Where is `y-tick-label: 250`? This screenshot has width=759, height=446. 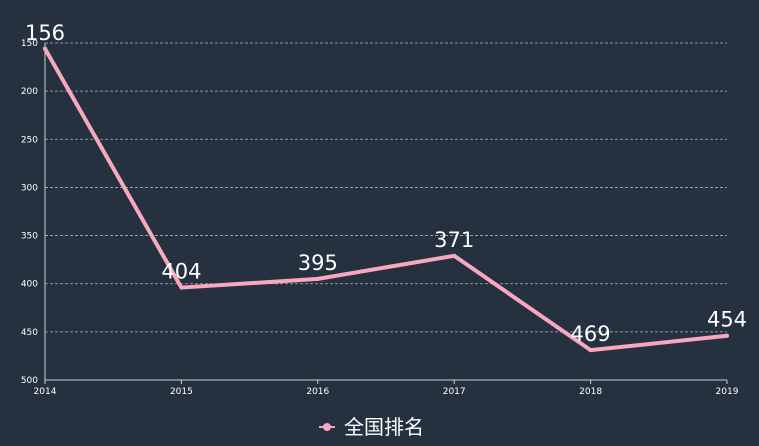 y-tick-label: 250 is located at coordinates (29, 140).